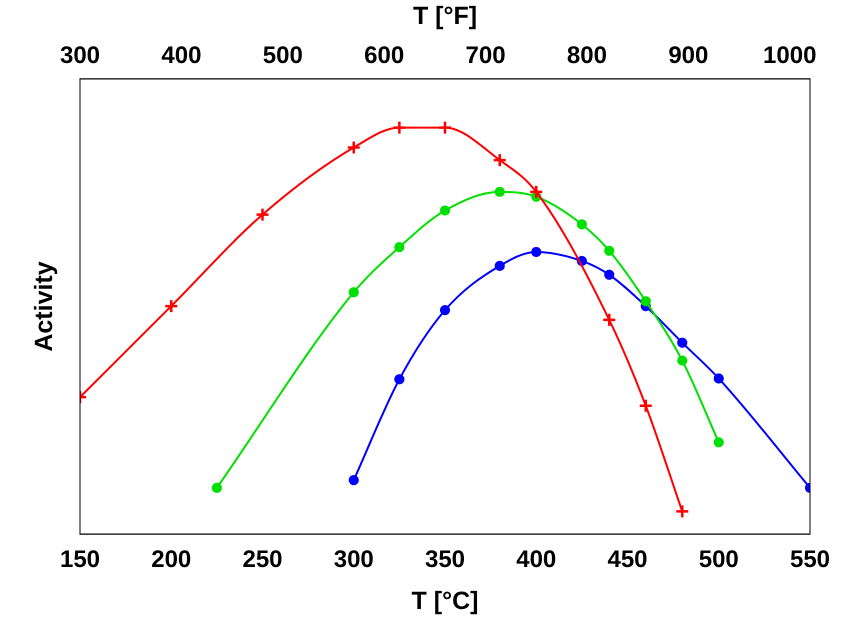 This screenshot has width=848, height=617. I want to click on x2-tick-label: 1000, so click(789, 56).